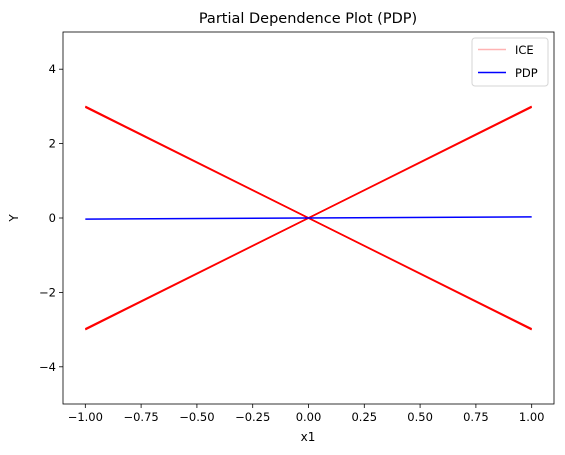 The width and height of the screenshot is (565, 455). Describe the element at coordinates (526, 73) in the screenshot. I see `legend-pdp-label: PDP` at that location.